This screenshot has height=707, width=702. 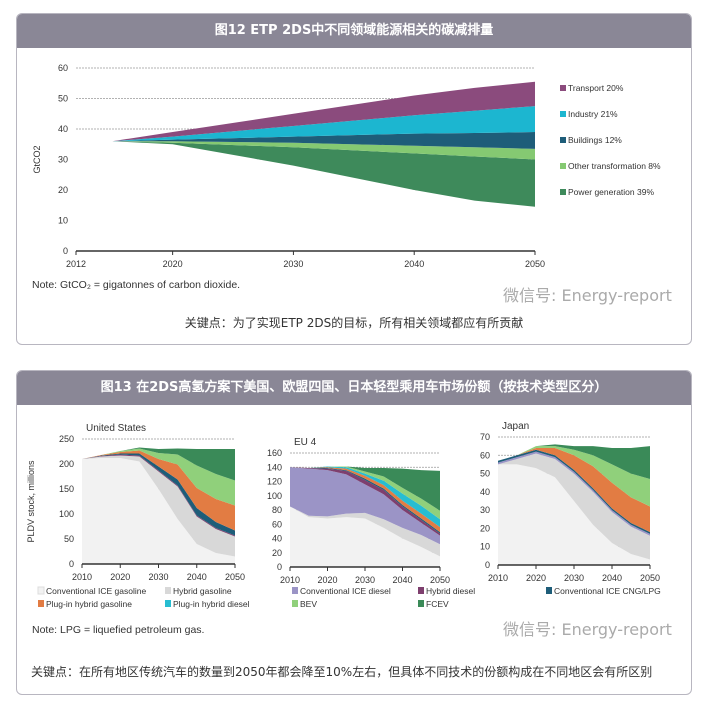 I want to click on chart-title: Japan, so click(x=515, y=426).